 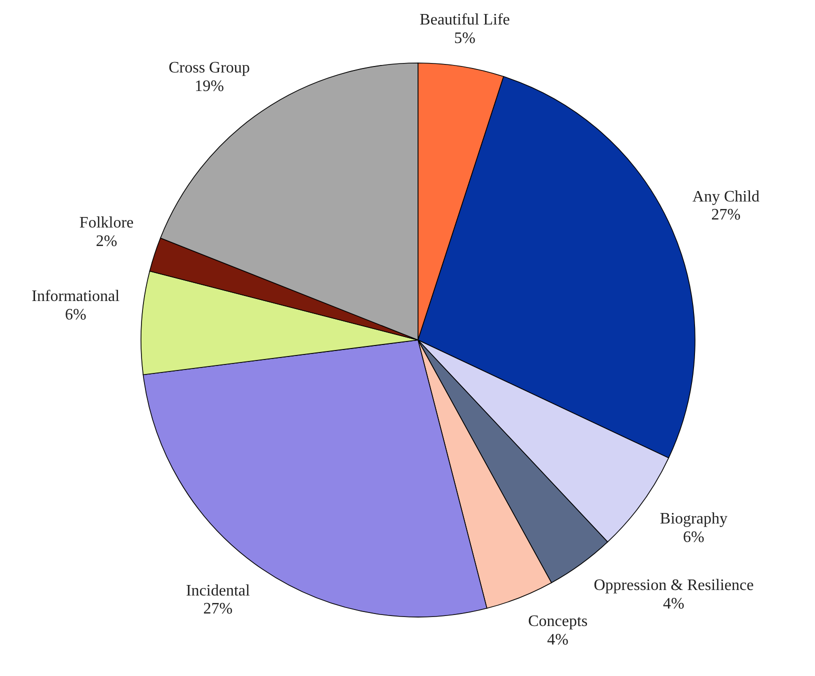 What do you see at coordinates (558, 621) in the screenshot?
I see `slice-label: Concepts` at bounding box center [558, 621].